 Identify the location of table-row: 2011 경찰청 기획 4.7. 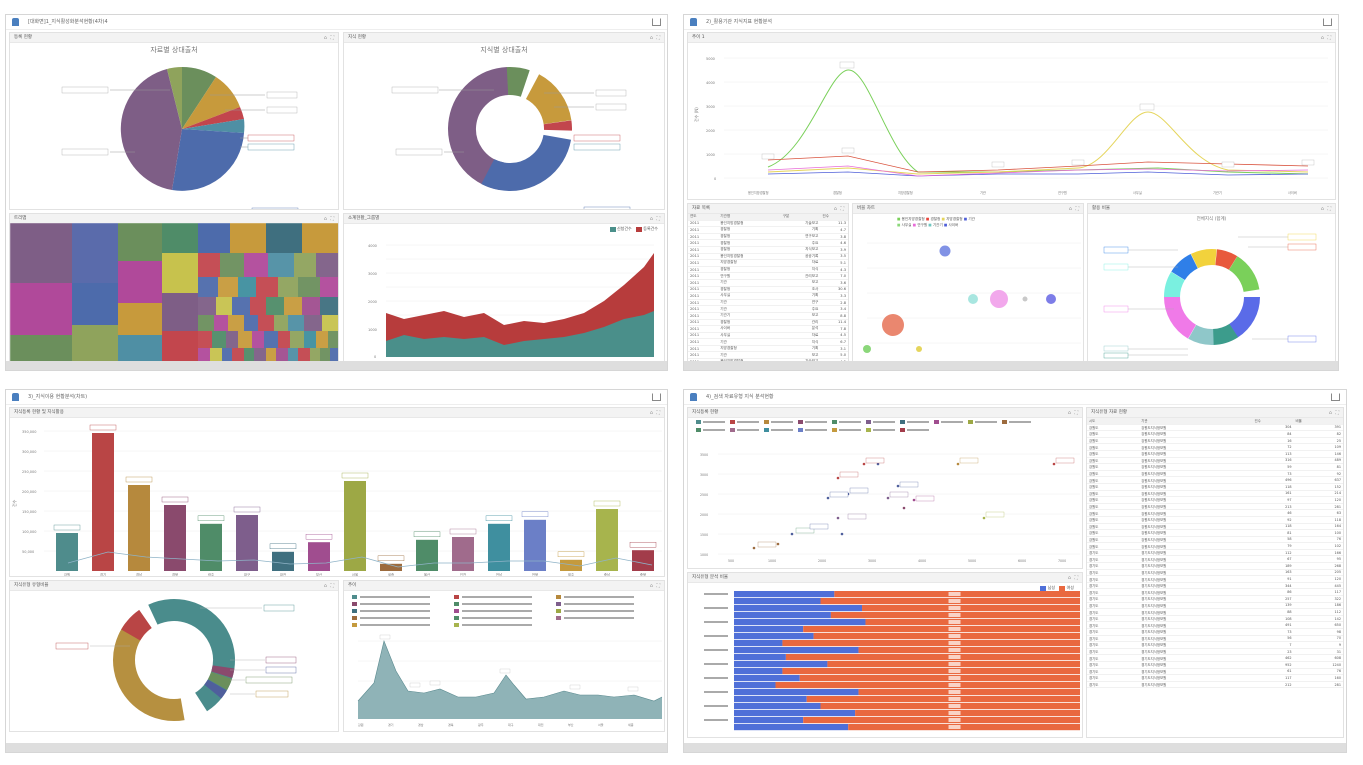
(768, 230).